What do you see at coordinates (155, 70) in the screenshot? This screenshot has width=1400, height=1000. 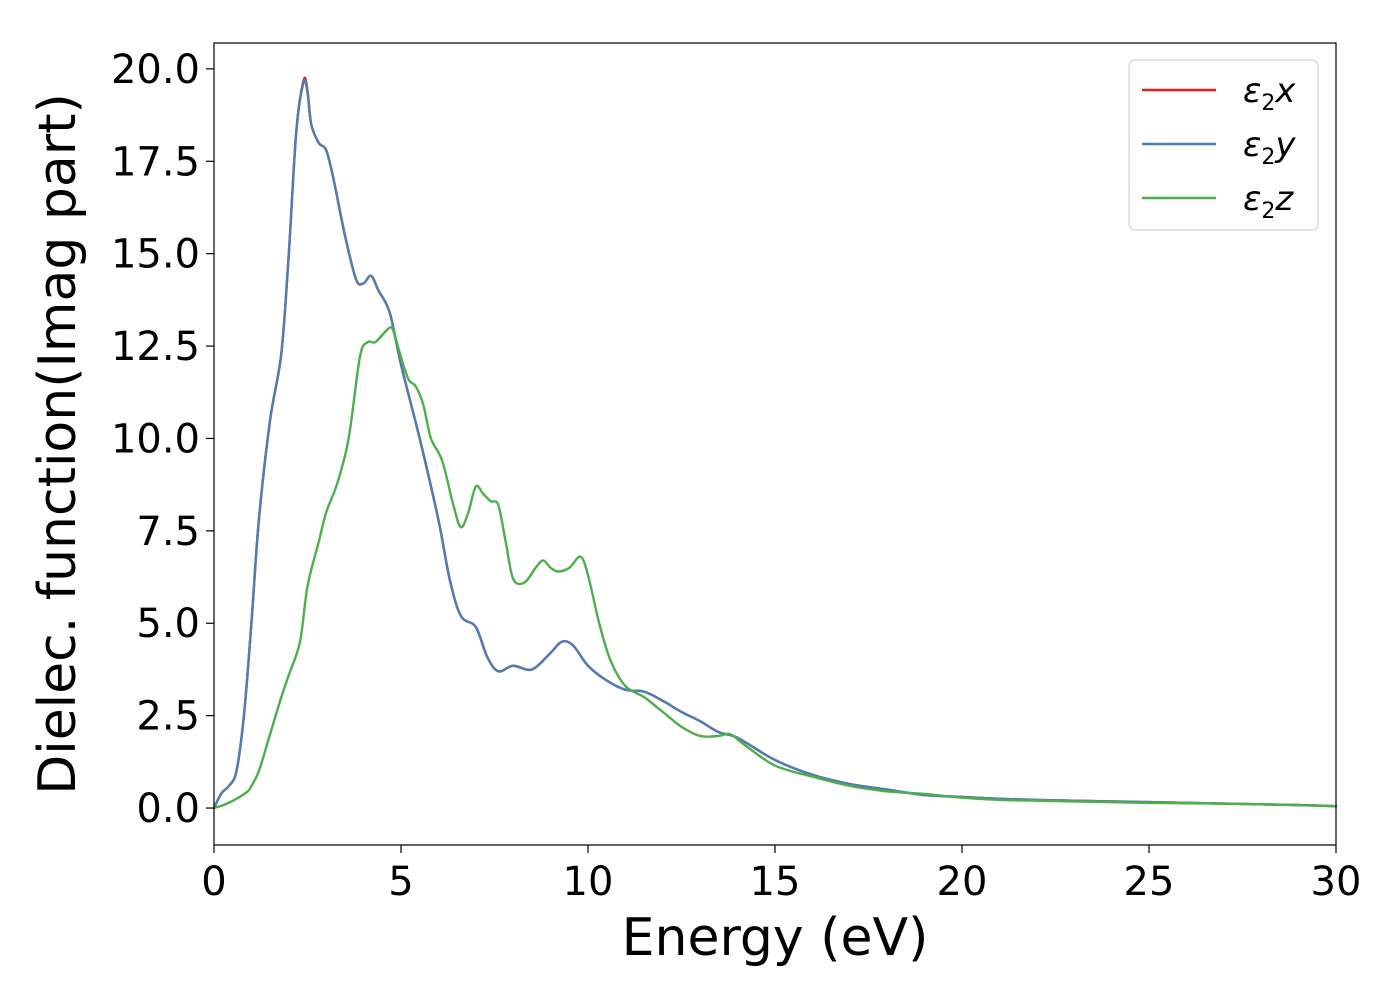 I see `y-tick-label: 20.0` at bounding box center [155, 70].